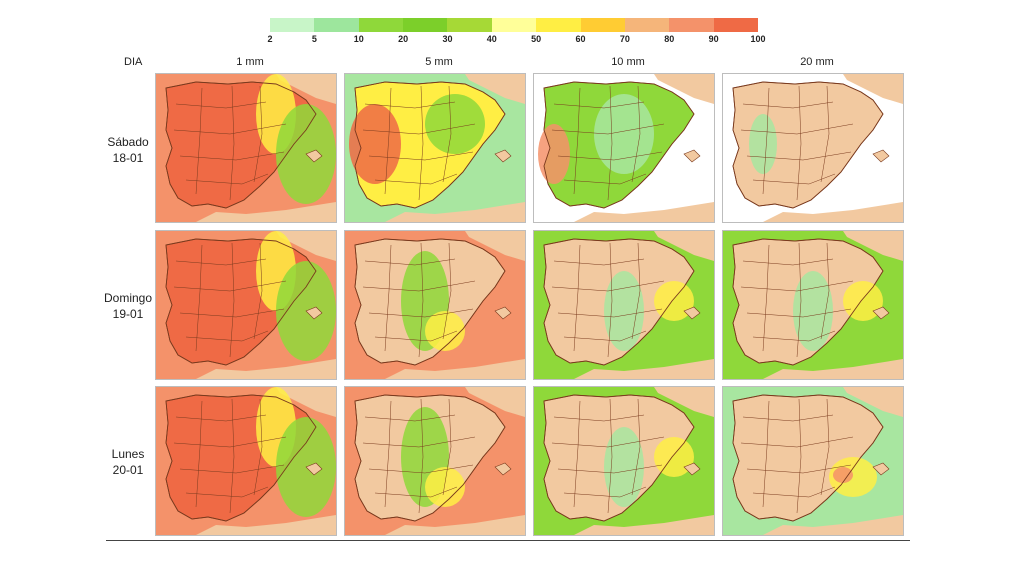 This screenshot has width=1024, height=576. What do you see at coordinates (128, 314) in the screenshot?
I see `row-date-label: 19-01` at bounding box center [128, 314].